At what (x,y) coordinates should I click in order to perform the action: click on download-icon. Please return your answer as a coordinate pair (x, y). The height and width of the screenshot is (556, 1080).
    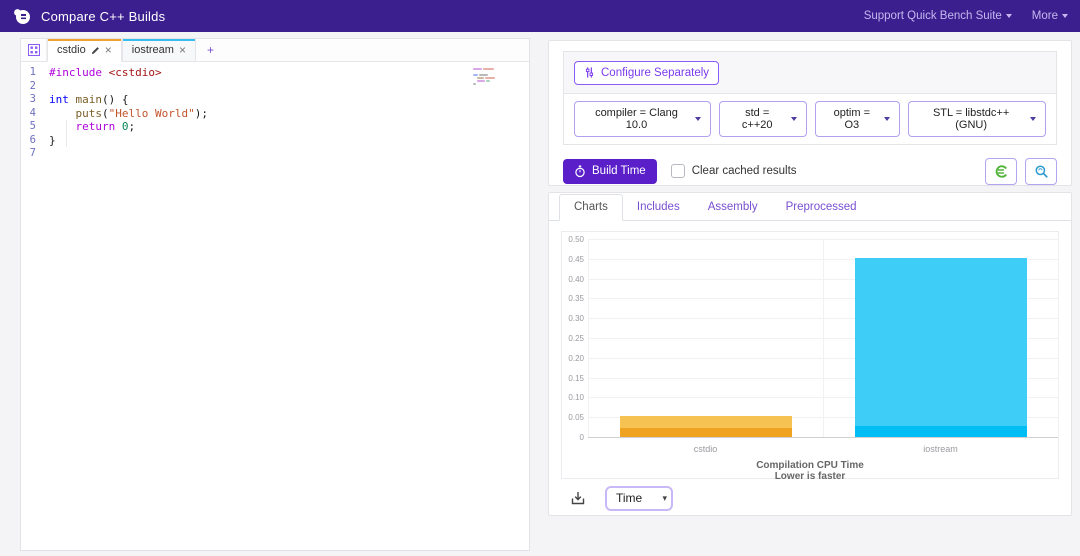
    Looking at the image, I should click on (578, 498).